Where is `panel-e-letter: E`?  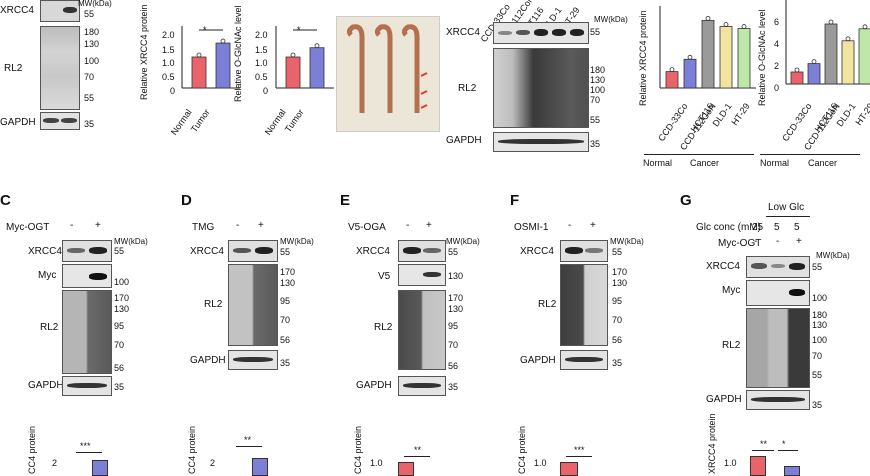 panel-e-letter: E is located at coordinates (345, 200).